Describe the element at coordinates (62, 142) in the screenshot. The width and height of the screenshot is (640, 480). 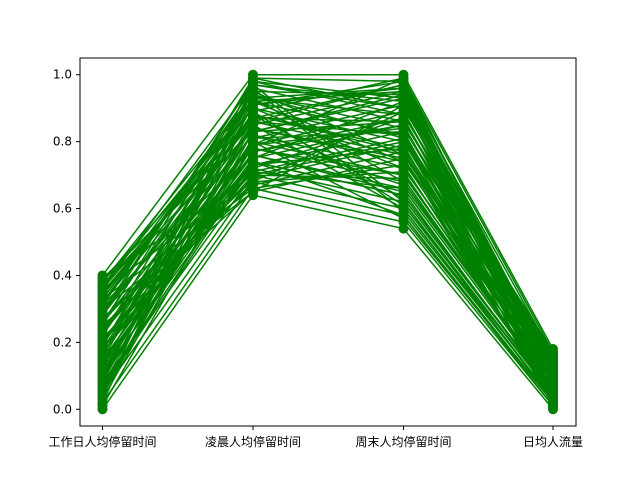
I see `y-tick-label: 0.8` at that location.